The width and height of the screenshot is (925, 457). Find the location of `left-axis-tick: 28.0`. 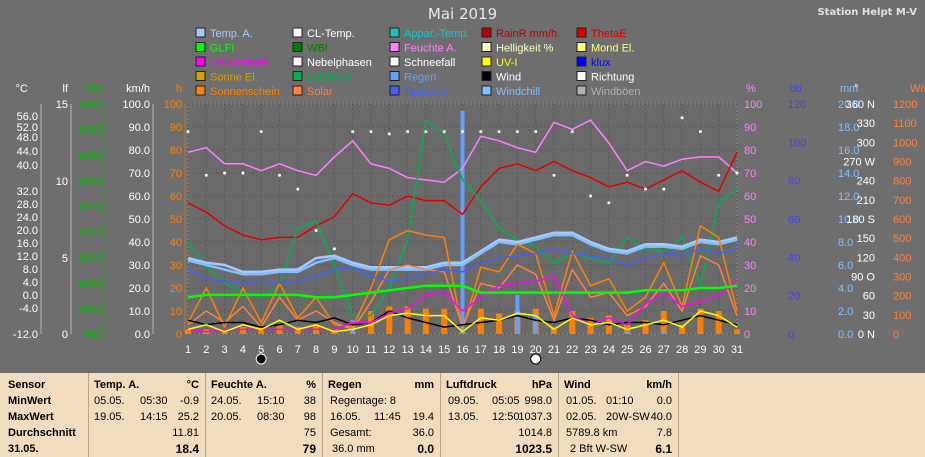

left-axis-tick: 28.0 is located at coordinates (27, 205).